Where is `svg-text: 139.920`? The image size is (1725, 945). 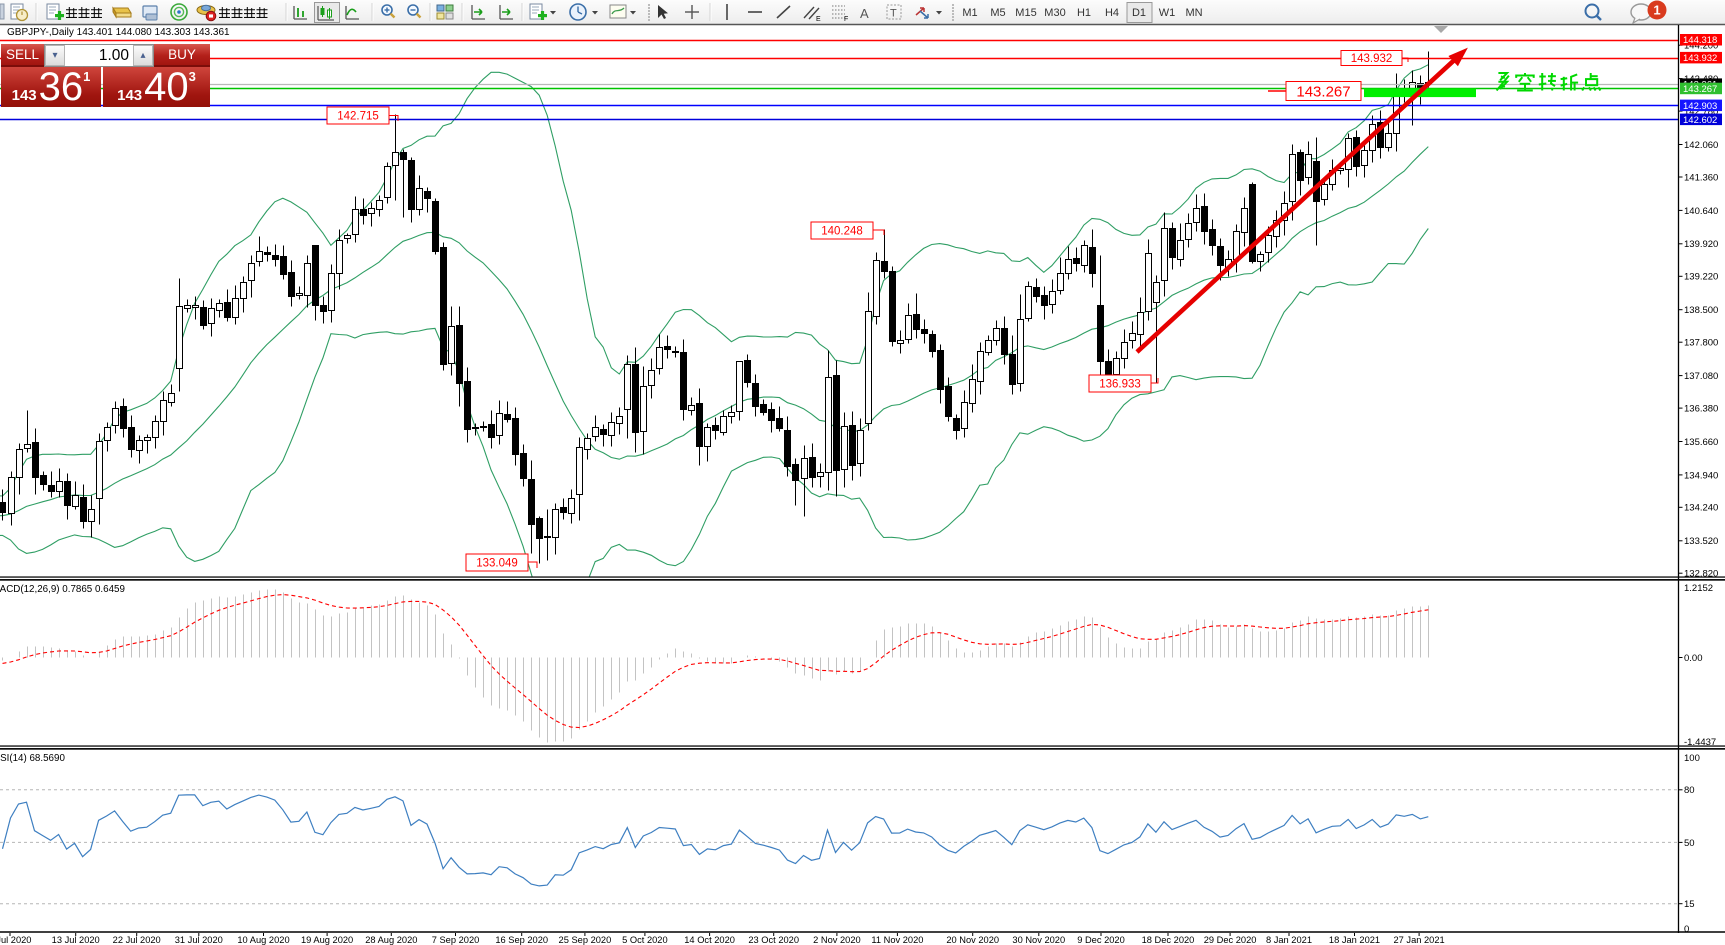
svg-text: 139.920 is located at coordinates (1701, 244).